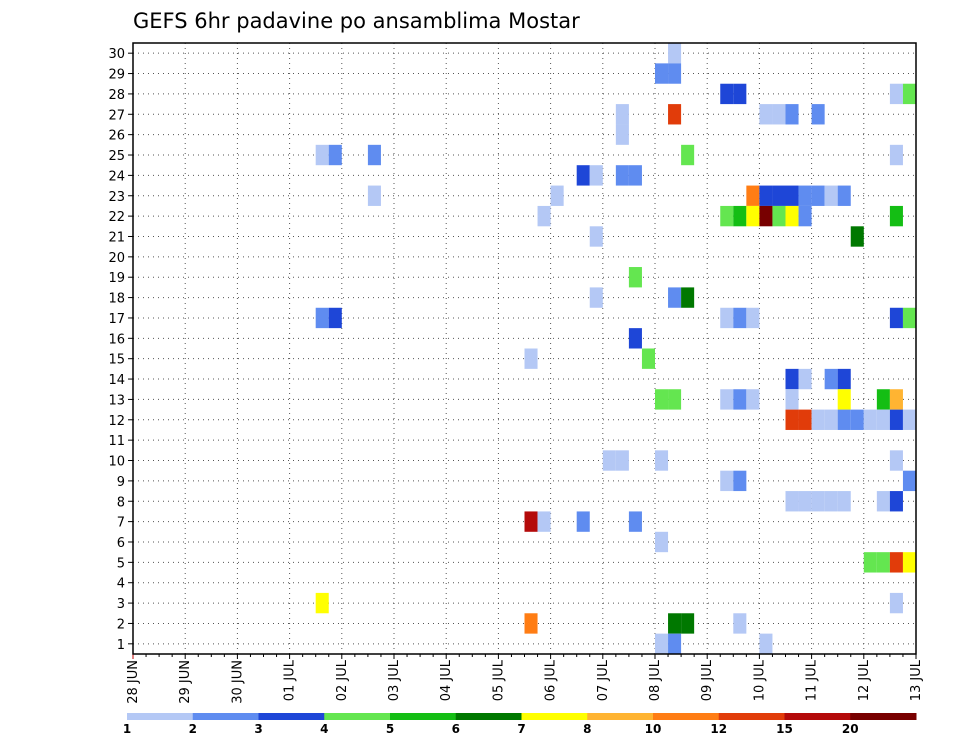  I want to click on x-tick-label: 02 JUL, so click(342, 680).